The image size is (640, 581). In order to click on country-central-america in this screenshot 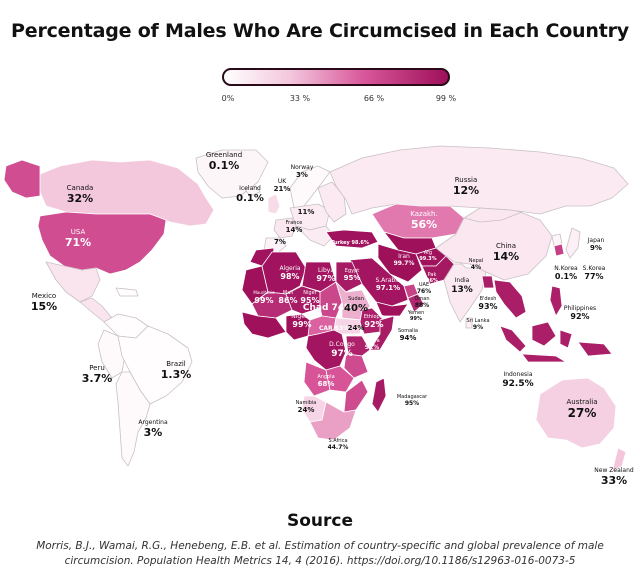, I will do `click(96, 310)`.